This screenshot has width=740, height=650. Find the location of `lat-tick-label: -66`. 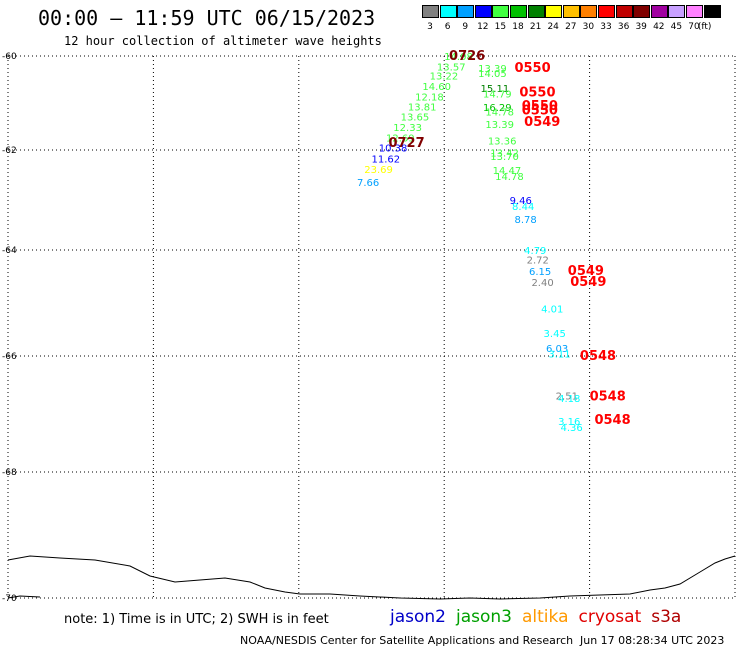

lat-tick-label: -66 is located at coordinates (9, 357).